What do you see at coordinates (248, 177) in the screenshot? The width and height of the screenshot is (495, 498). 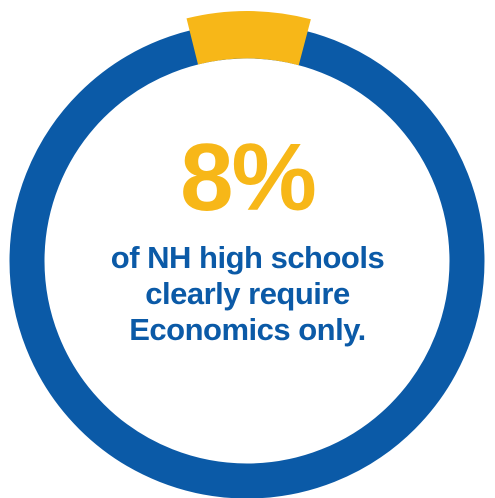 I see `percentage-value: 8%` at bounding box center [248, 177].